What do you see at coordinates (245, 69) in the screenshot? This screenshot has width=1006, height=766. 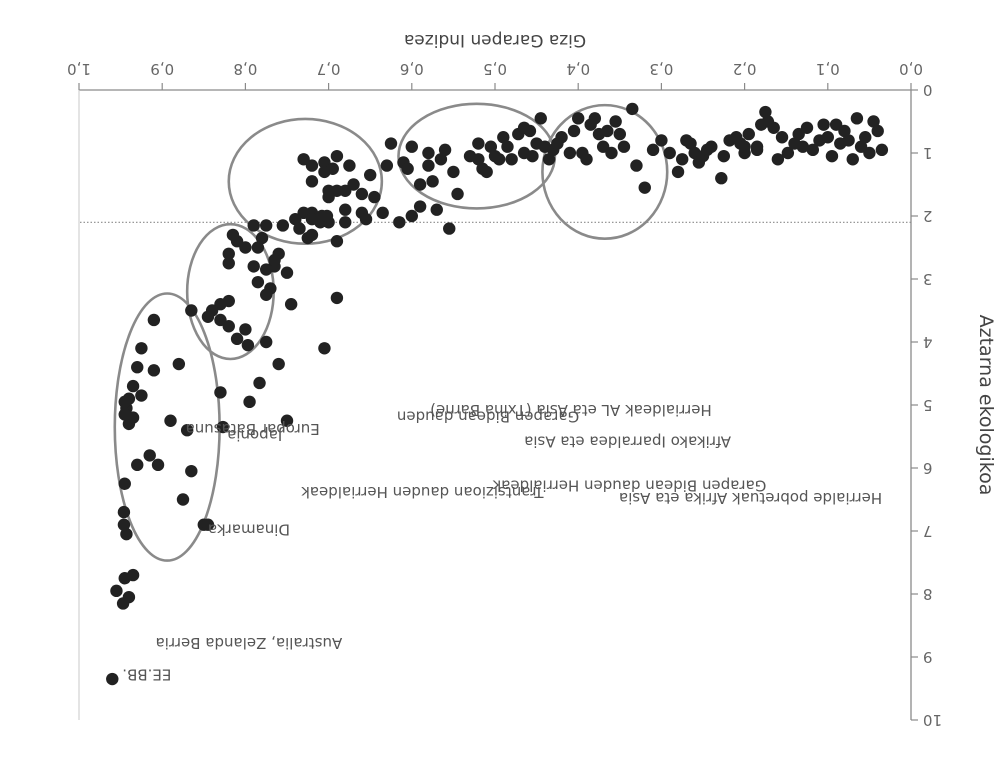 I see `x-tick-label: 0,8` at bounding box center [245, 69].